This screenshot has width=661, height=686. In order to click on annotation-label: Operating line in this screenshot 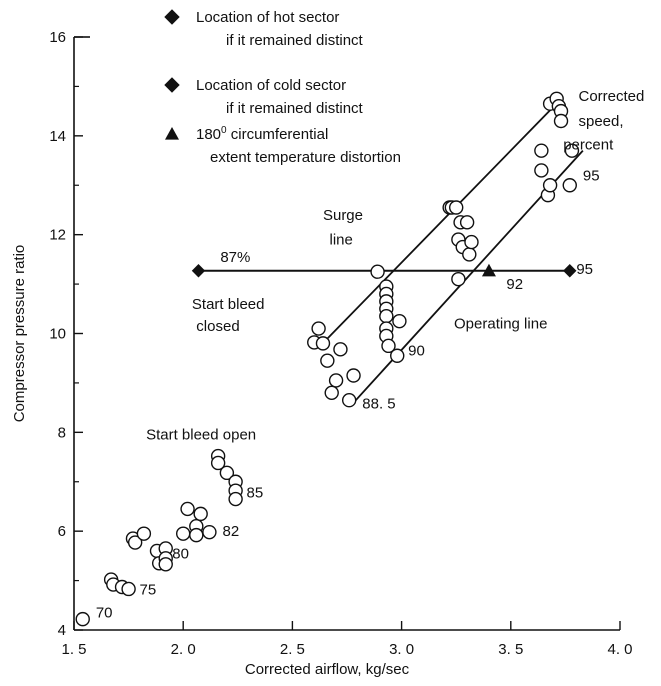, I will do `click(500, 324)`.